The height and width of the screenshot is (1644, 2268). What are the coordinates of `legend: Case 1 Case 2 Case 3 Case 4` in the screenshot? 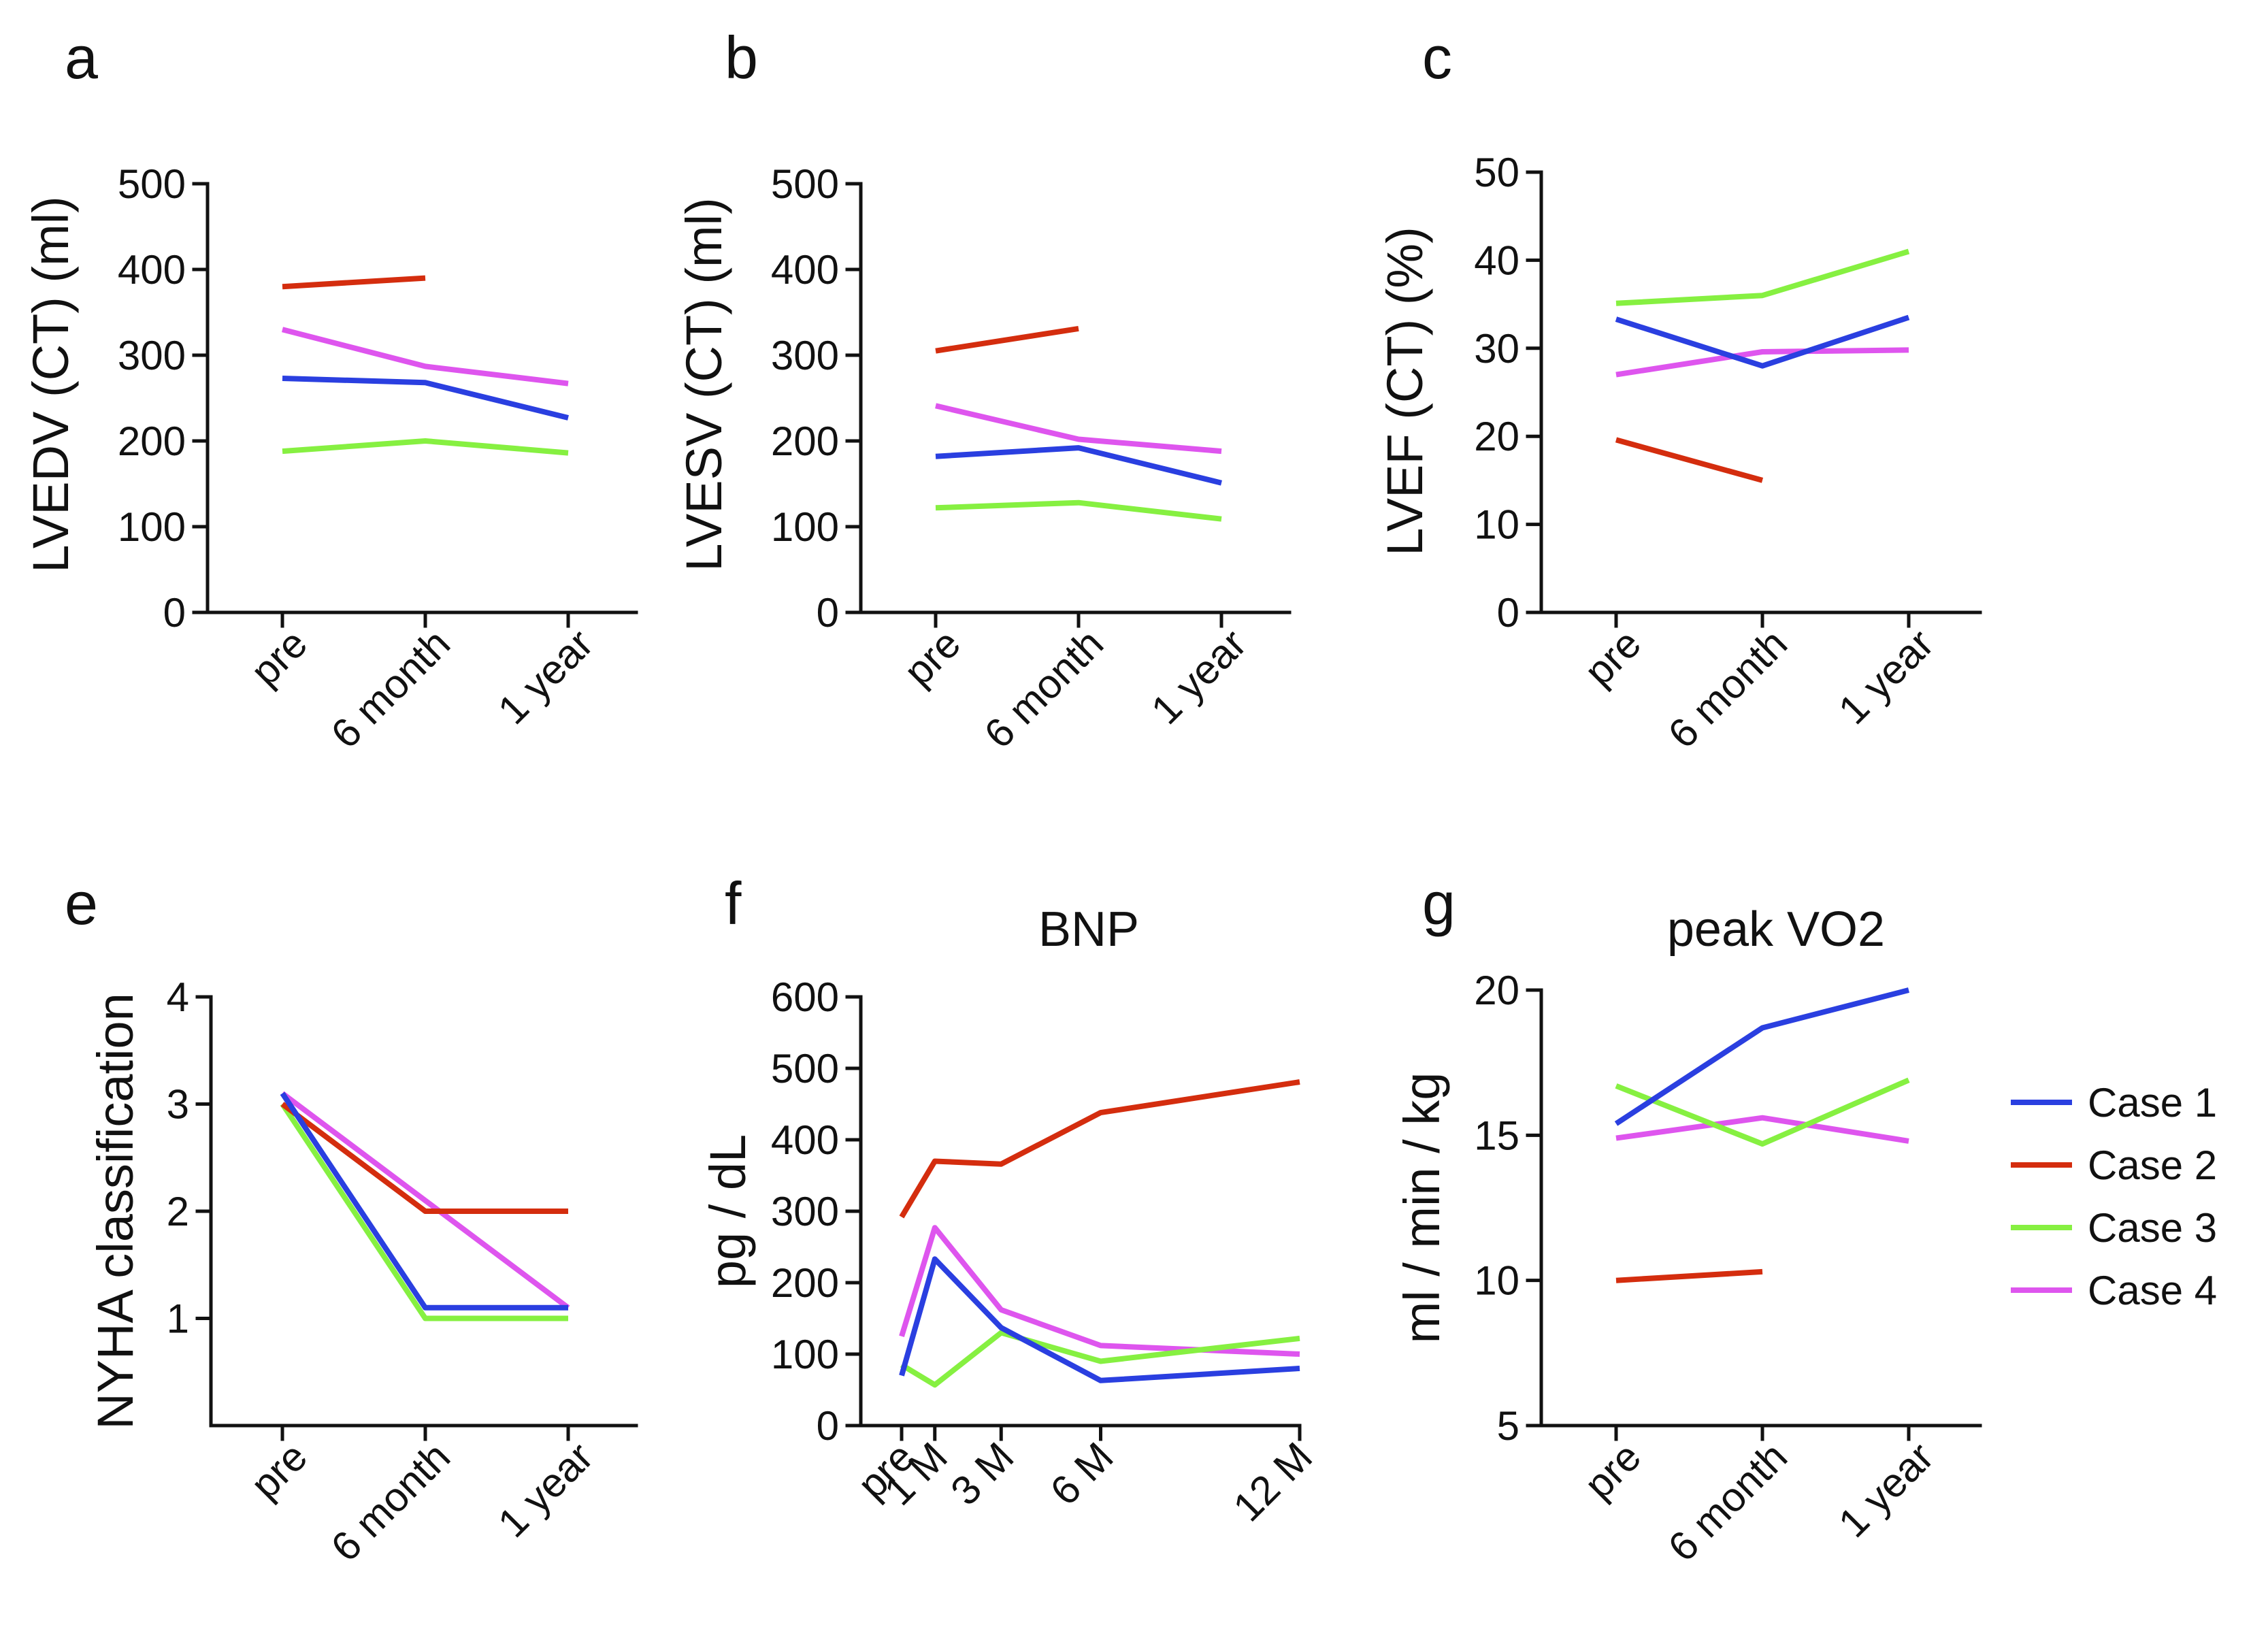 It's located at (2114, 1196).